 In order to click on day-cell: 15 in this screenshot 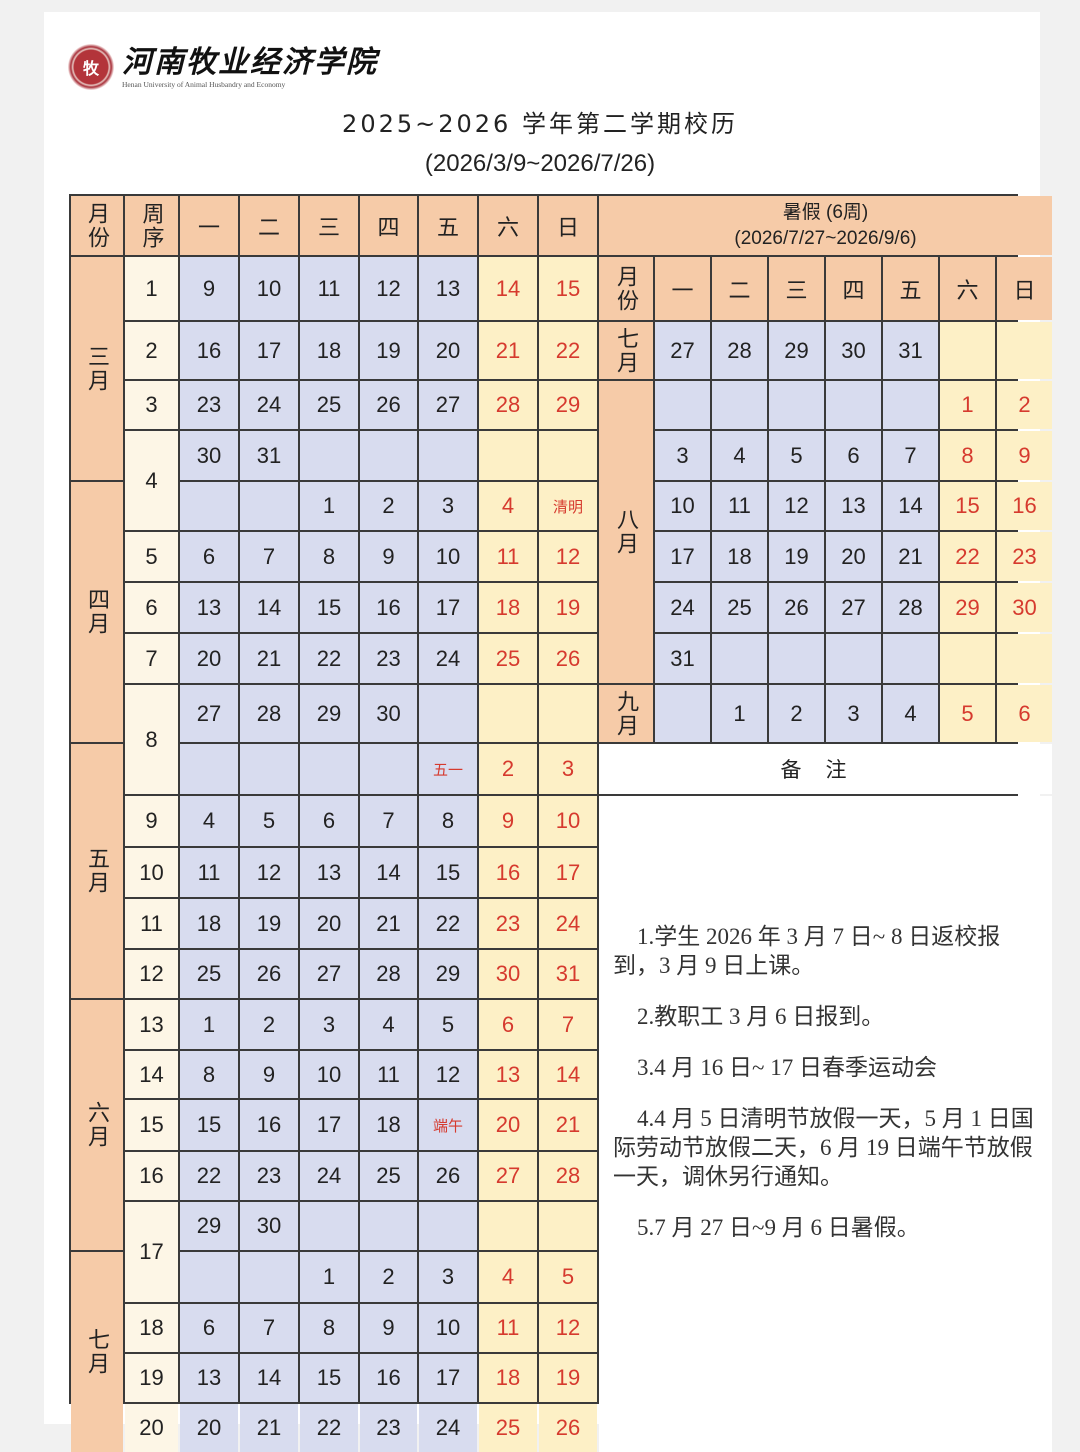, I will do `click(209, 1125)`.